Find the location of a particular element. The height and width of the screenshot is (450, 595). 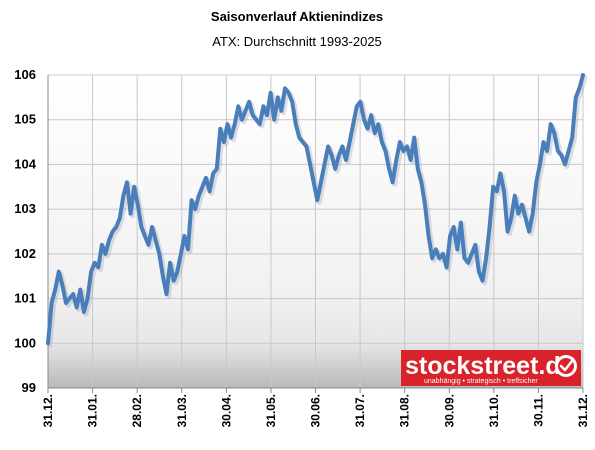

y-tick-label: 99 is located at coordinates (29, 387).